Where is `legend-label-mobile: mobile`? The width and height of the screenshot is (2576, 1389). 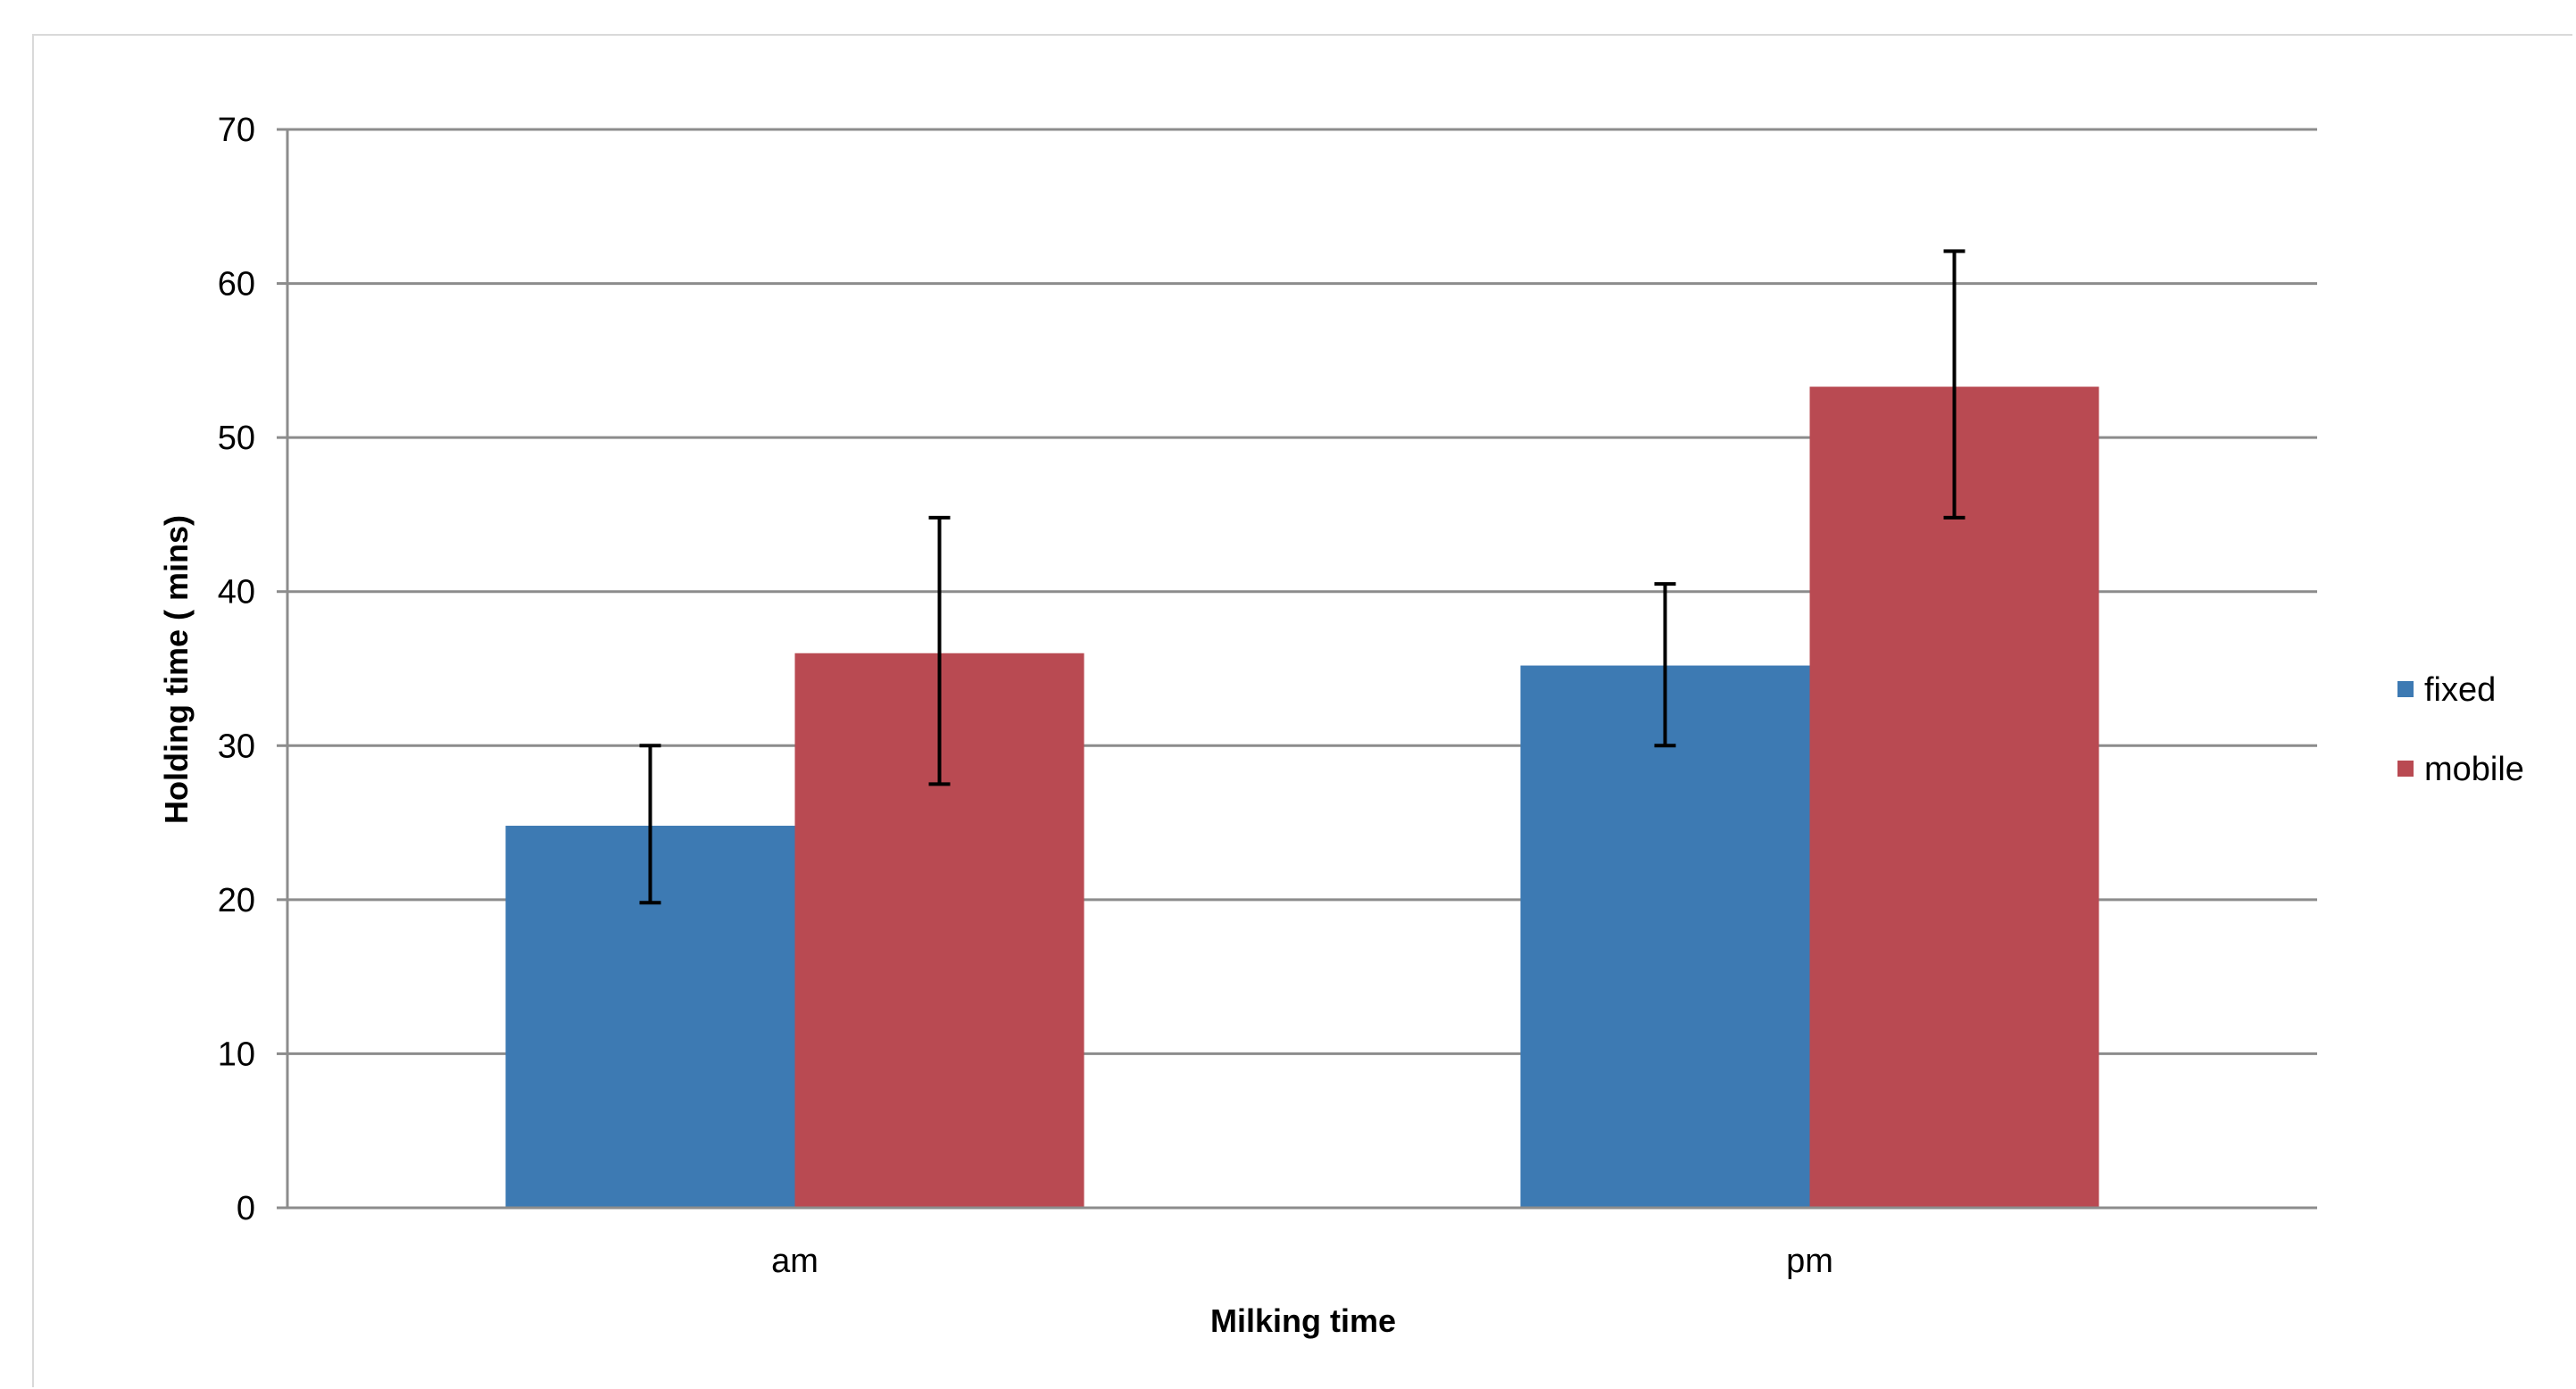
legend-label-mobile: mobile is located at coordinates (2474, 770).